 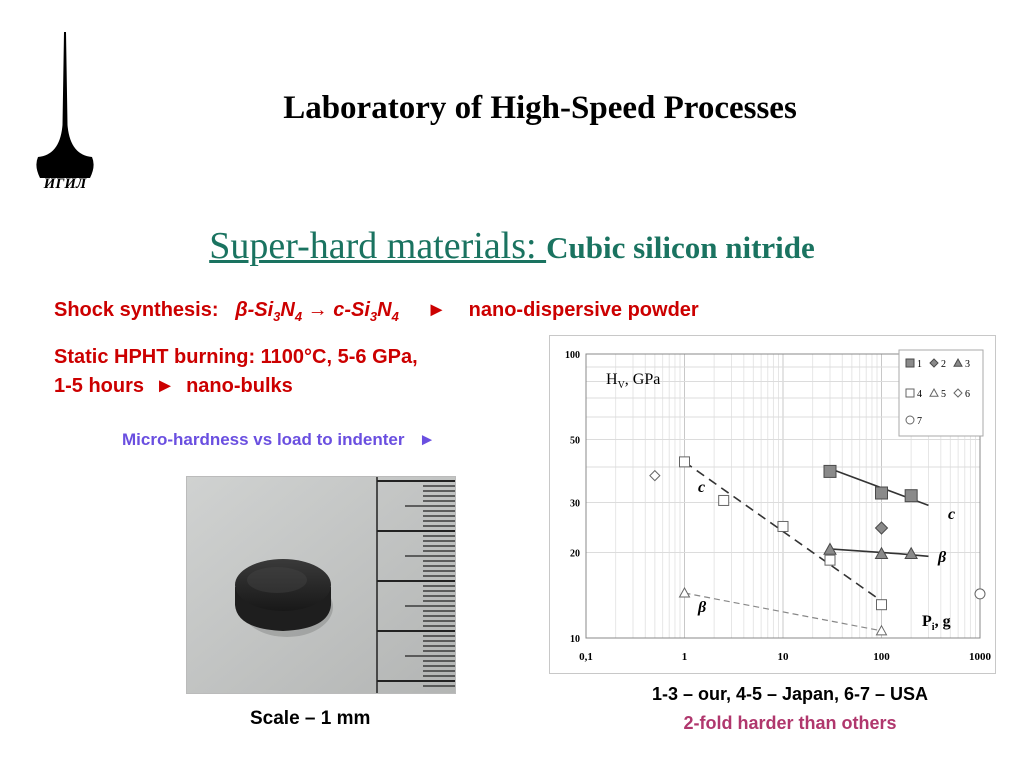 I want to click on origin-note: 1-3 – our, 4-5 – Japan, 6-7 – USA, so click(x=790, y=694).